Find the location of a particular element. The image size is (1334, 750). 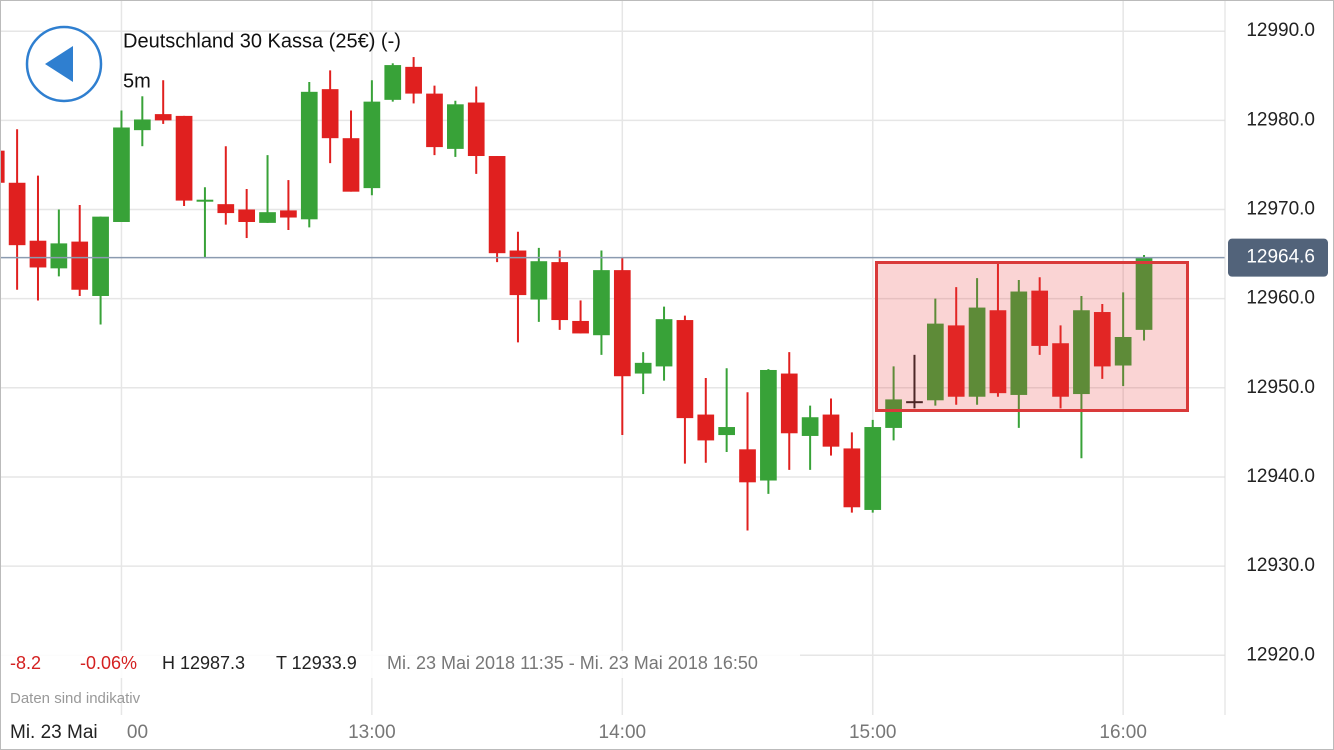

high: H 12987.3 is located at coordinates (203, 663).